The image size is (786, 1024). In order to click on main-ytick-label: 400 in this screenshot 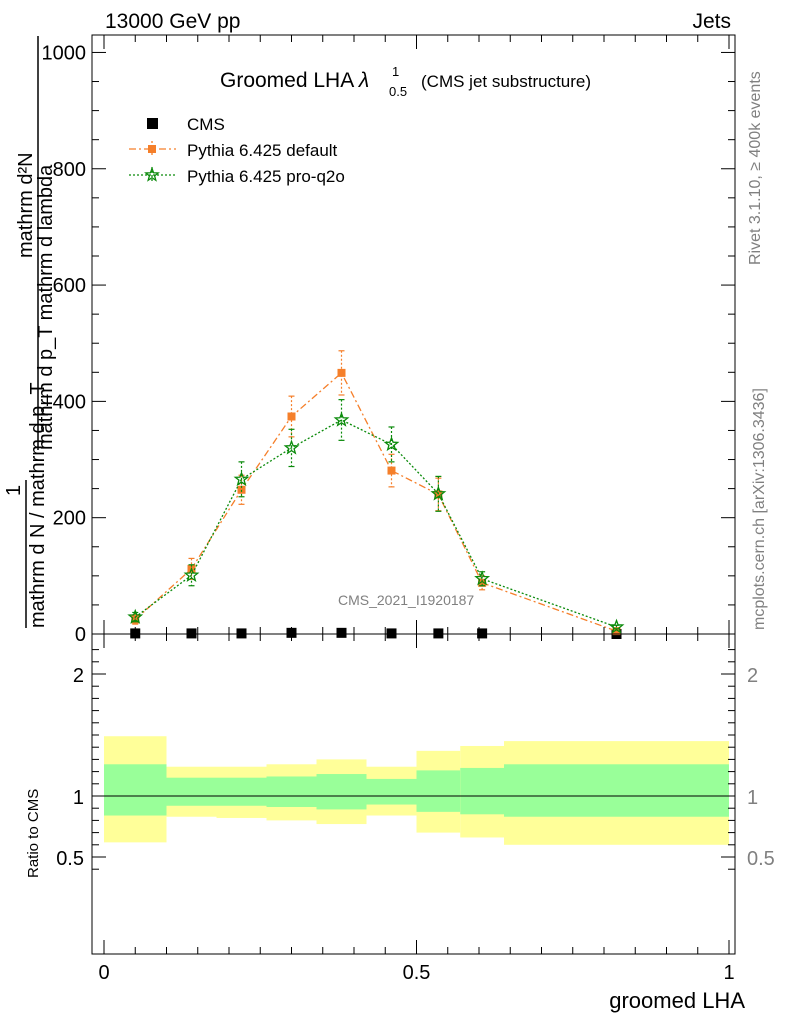, I will do `click(69, 402)`.